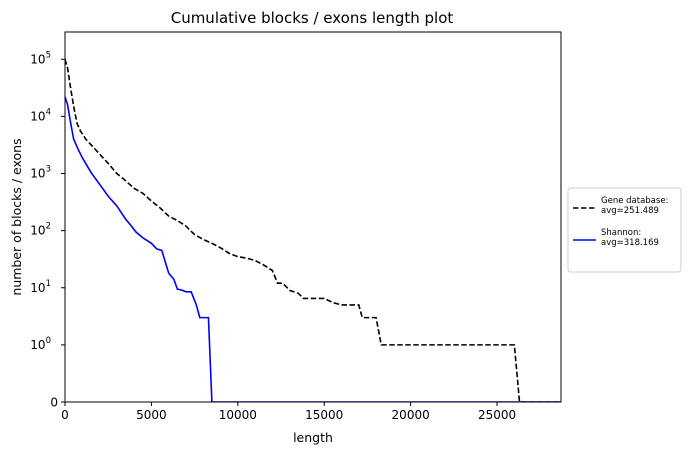 This screenshot has height=455, width=691. Describe the element at coordinates (324, 415) in the screenshot. I see `x-tick-label: 15000` at that location.